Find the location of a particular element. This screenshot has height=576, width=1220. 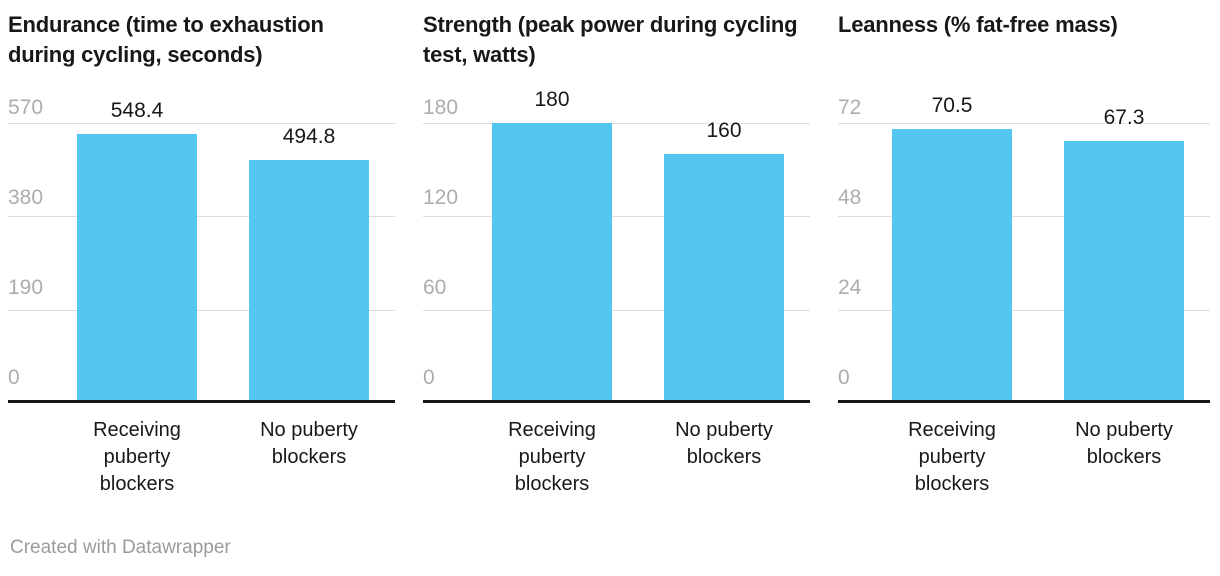

bars-container: 548.4 494.8 is located at coordinates (223, 249).